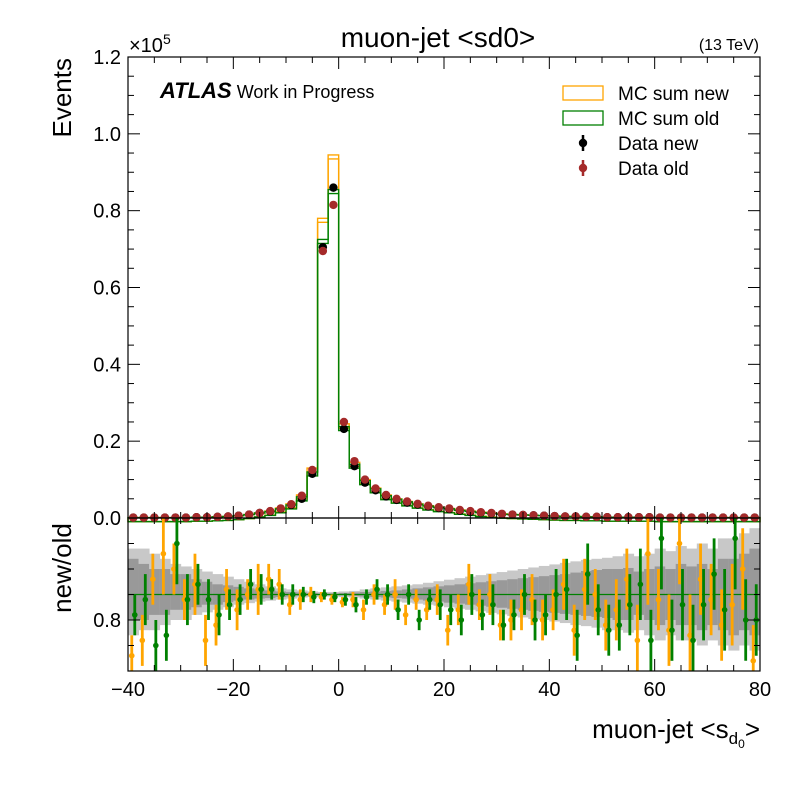  What do you see at coordinates (107, 58) in the screenshot?
I see `y-tick-label: 1.2` at bounding box center [107, 58].